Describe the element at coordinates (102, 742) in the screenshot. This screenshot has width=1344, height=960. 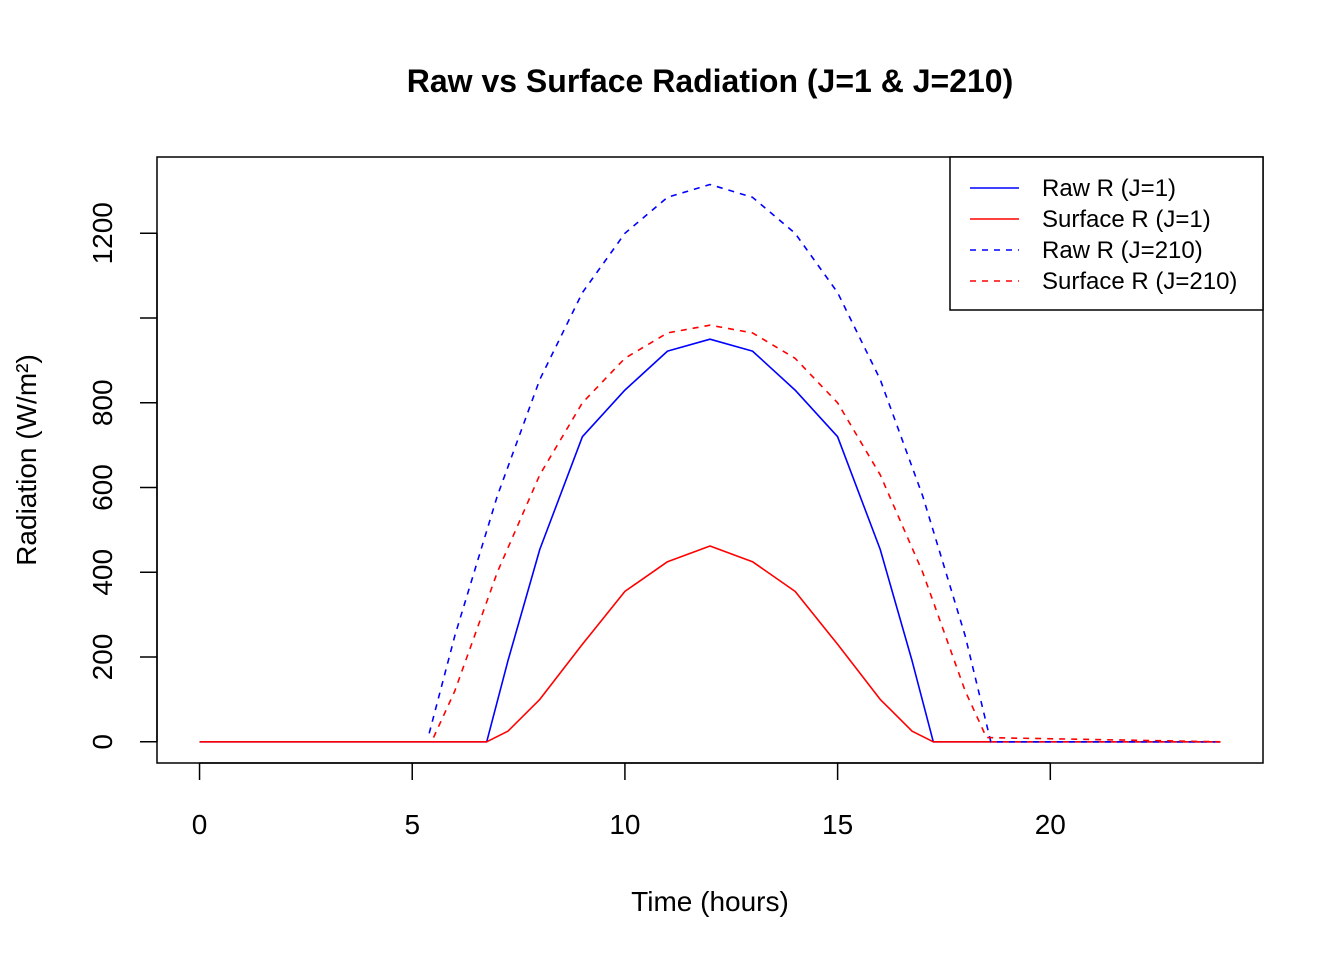
I see `y-tick-label: 0` at that location.